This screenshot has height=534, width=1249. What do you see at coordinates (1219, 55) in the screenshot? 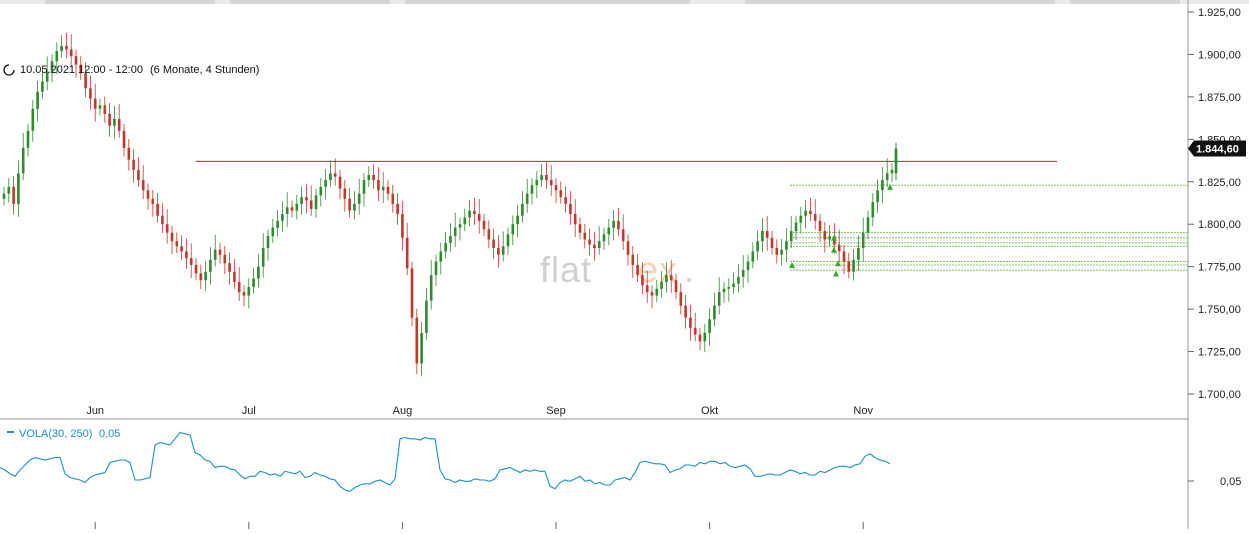
I see `y-tick-label: 1.900,00` at bounding box center [1219, 55].